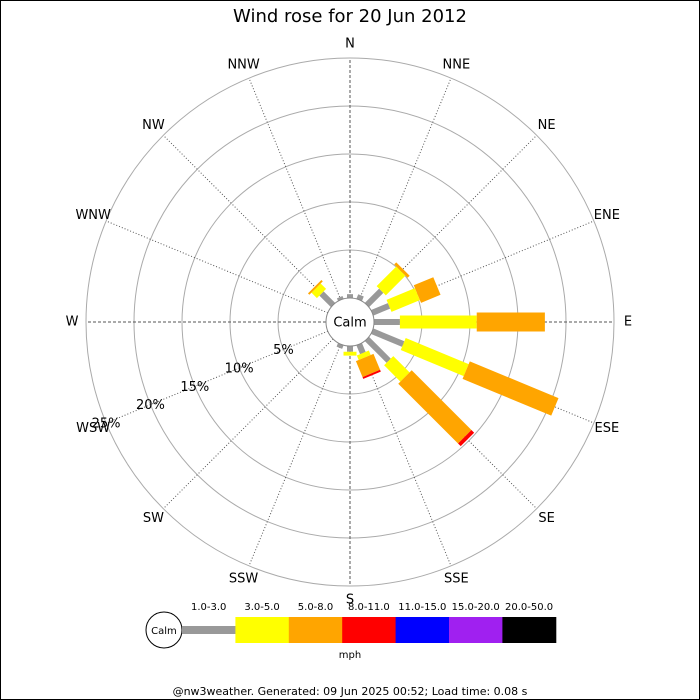  What do you see at coordinates (153, 518) in the screenshot?
I see `direction-label: SW` at bounding box center [153, 518].